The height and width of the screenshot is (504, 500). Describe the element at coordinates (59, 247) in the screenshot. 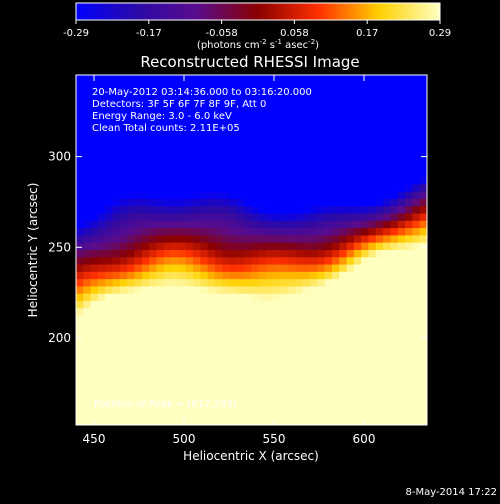

I see `y-tick-label: 250` at that location.